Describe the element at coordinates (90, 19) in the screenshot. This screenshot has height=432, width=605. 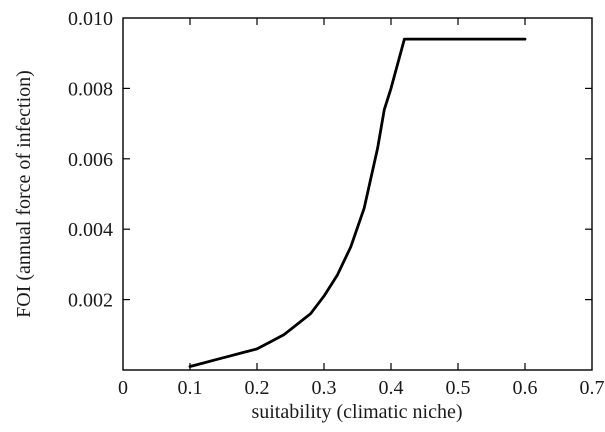
I see `y-tick-label: 0.010` at that location.